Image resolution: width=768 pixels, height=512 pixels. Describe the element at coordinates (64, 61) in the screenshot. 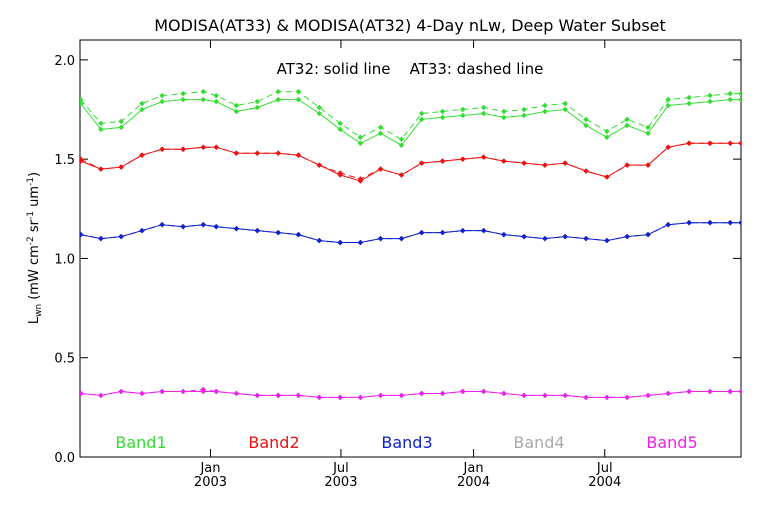

I see `y-tick-label: 2.0` at that location.